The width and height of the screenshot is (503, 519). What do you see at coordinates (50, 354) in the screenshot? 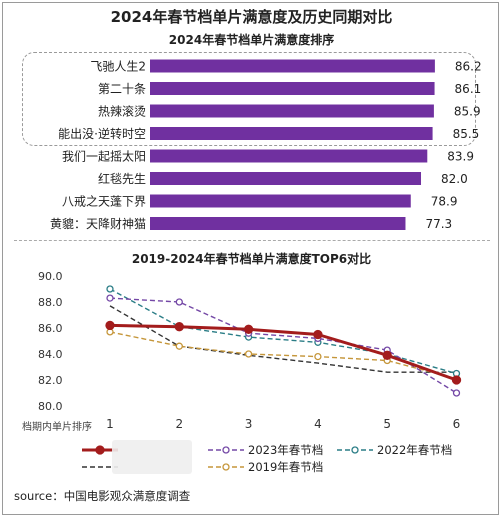
I see `y-tick-label: 84.0` at bounding box center [50, 354].